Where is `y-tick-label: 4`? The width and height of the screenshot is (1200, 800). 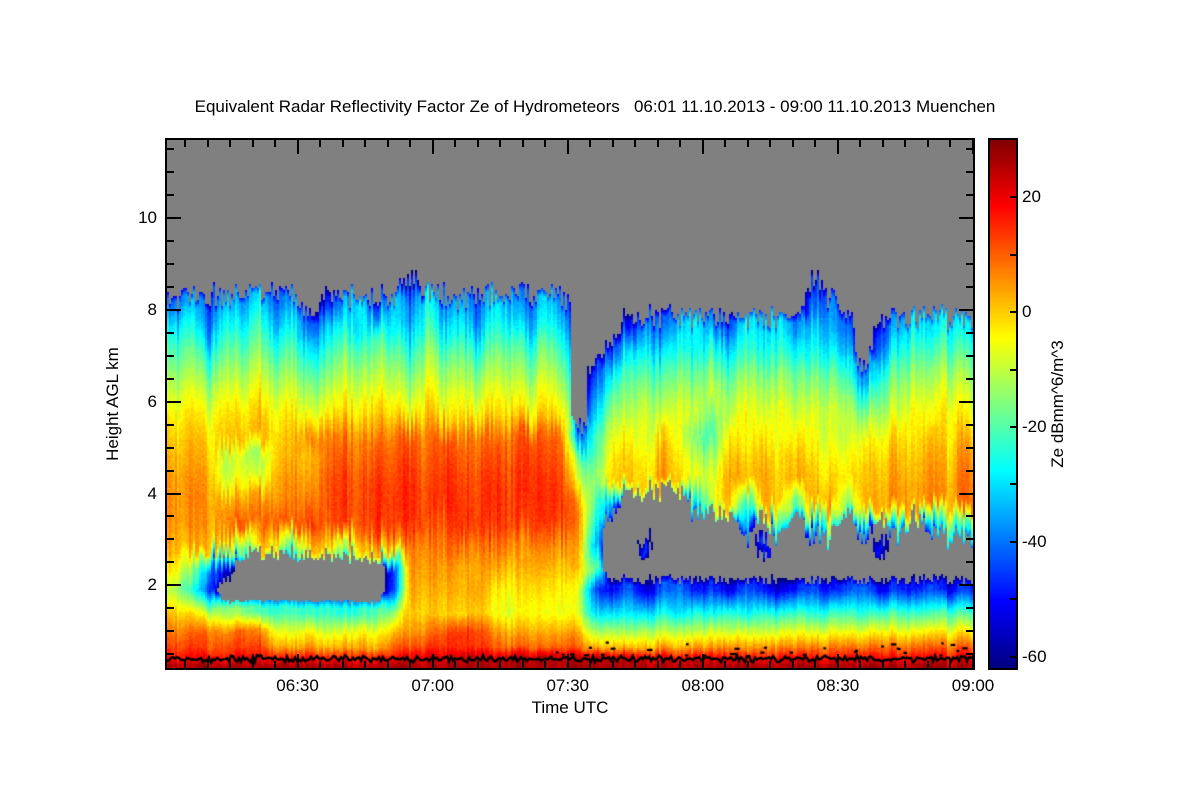 y-tick-label: 4 is located at coordinates (152, 493).